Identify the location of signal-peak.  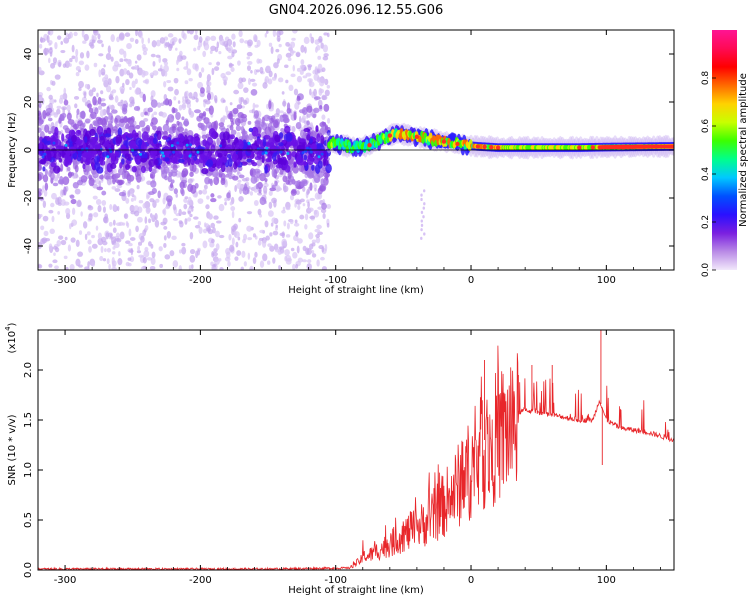
(593, 147).